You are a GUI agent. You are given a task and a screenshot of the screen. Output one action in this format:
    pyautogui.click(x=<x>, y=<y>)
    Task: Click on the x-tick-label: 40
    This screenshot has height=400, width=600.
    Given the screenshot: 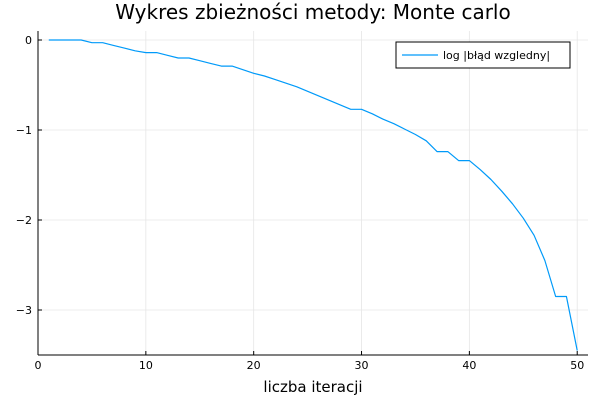 What is the action you would take?
    pyautogui.click(x=469, y=365)
    